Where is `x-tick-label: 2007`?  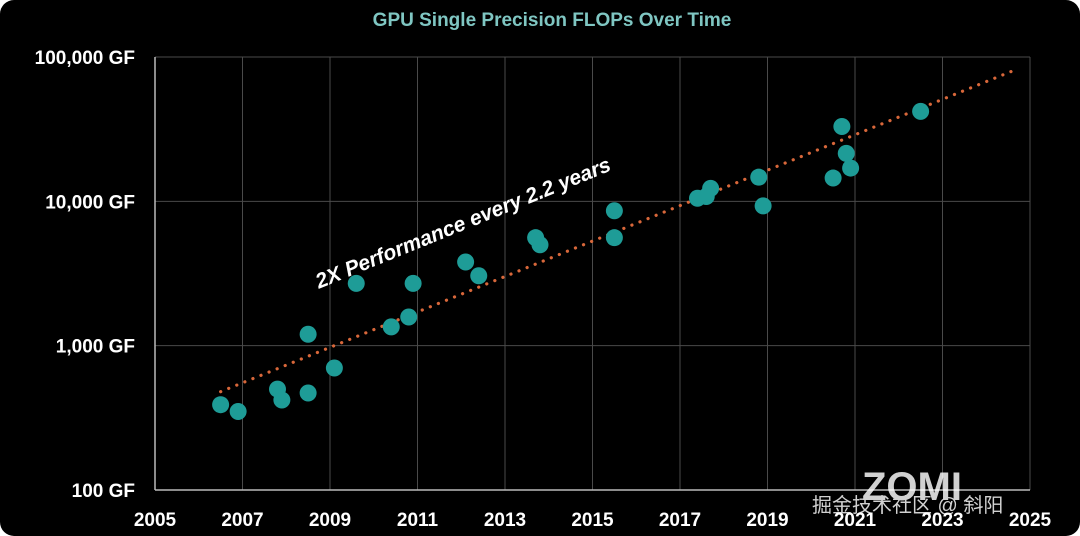
x-tick-label: 2007 is located at coordinates (242, 520).